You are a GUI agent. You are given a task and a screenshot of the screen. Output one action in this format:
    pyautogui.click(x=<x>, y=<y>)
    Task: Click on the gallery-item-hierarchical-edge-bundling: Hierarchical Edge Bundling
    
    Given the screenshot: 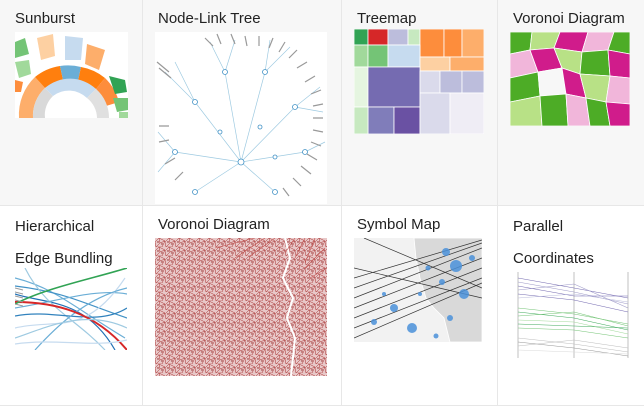 What is the action you would take?
    pyautogui.click(x=71, y=306)
    